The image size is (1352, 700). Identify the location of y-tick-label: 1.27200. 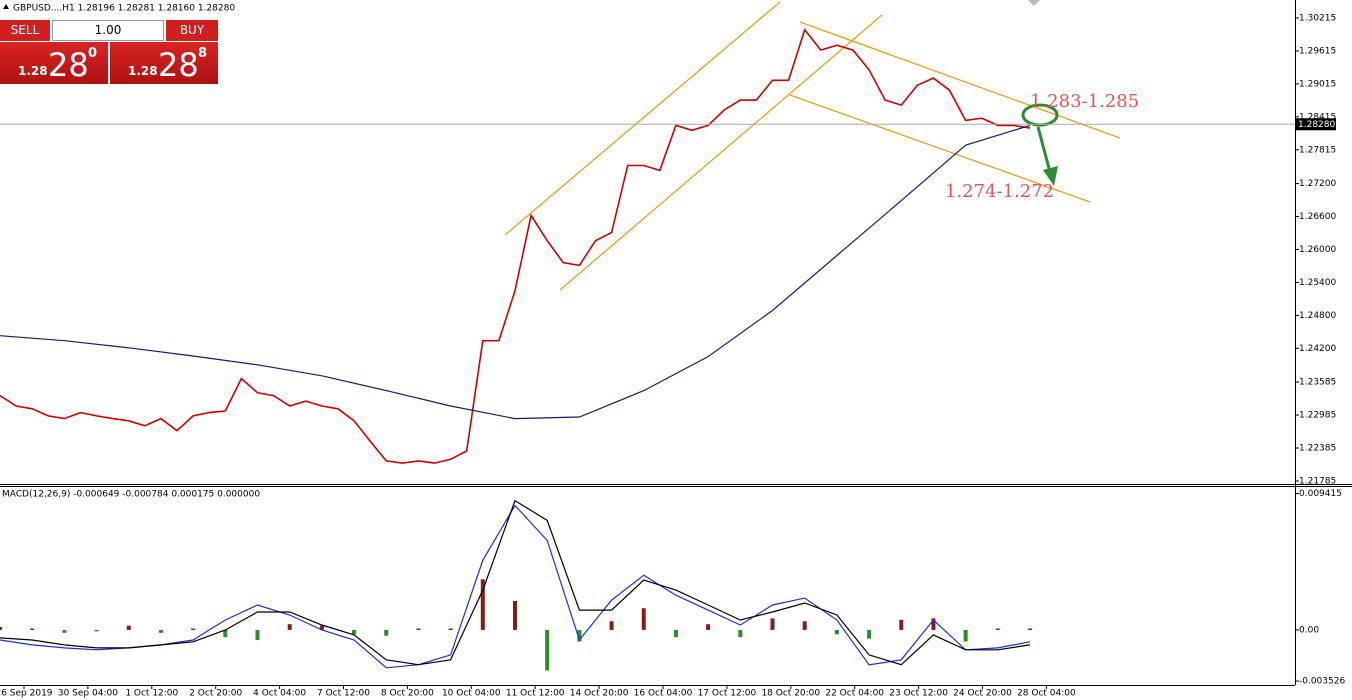
(1317, 184).